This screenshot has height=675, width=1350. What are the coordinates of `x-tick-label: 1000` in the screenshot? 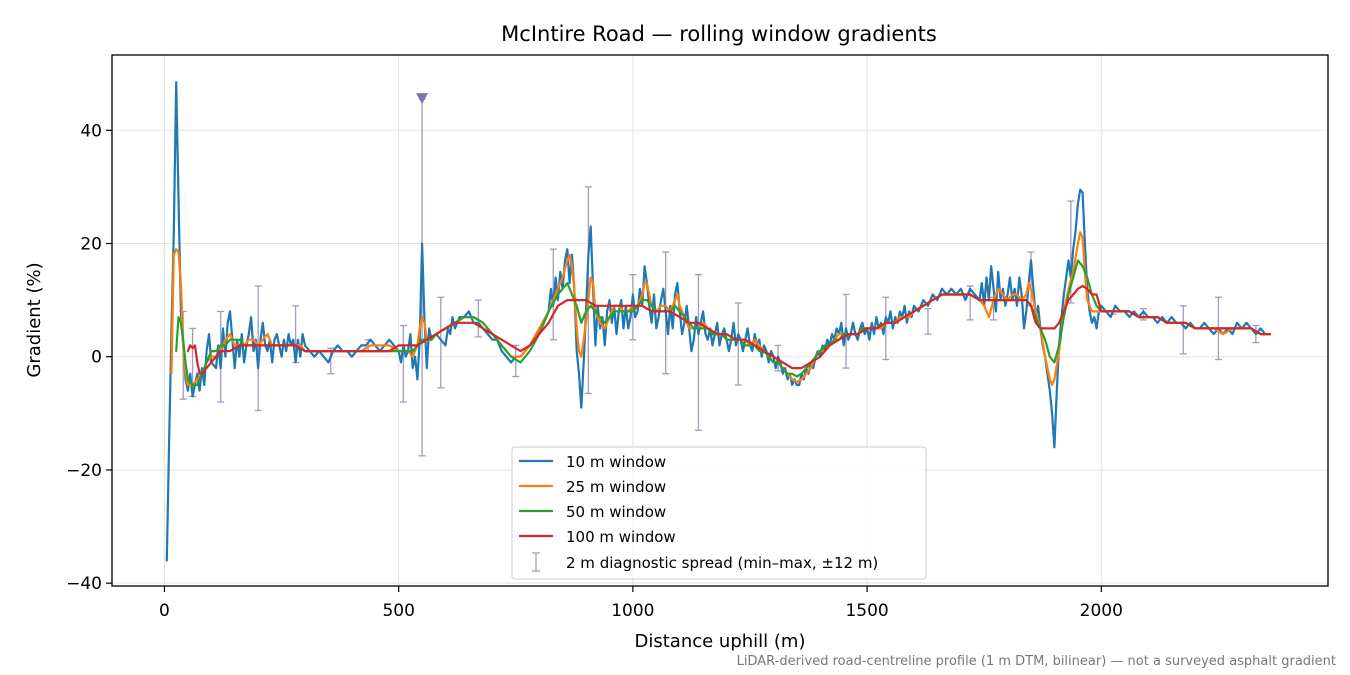 It's located at (632, 611).